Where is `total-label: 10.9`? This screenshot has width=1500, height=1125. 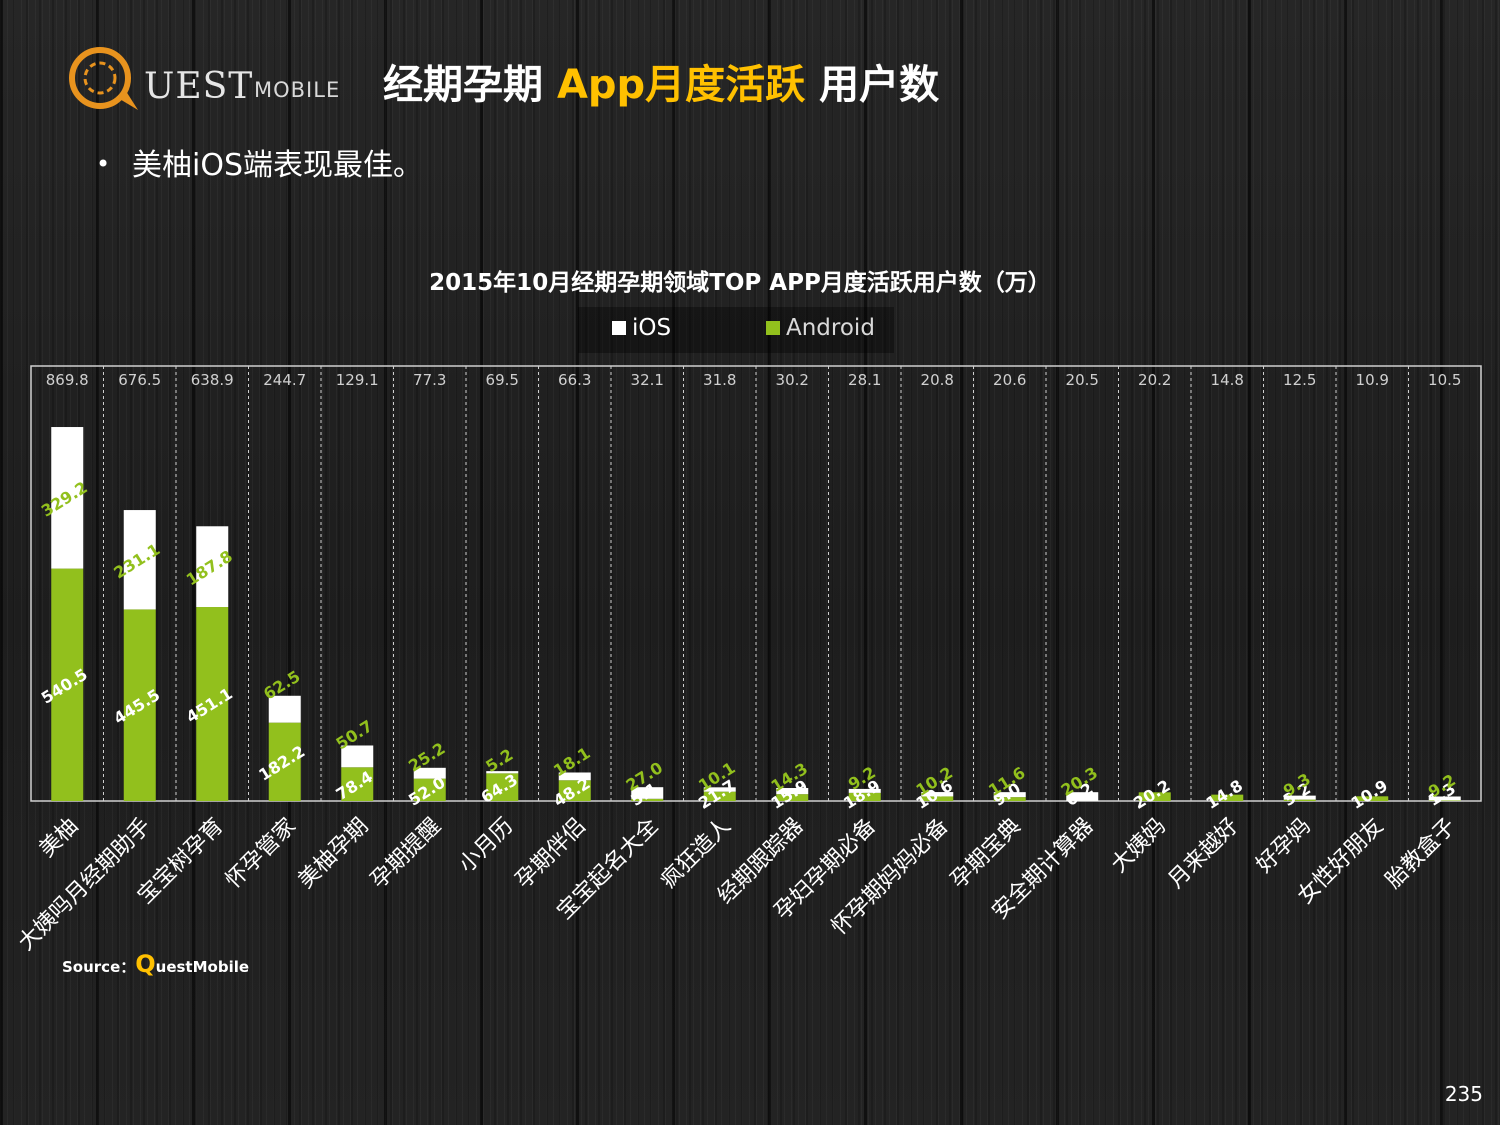 total-label: 10.9 is located at coordinates (1372, 380).